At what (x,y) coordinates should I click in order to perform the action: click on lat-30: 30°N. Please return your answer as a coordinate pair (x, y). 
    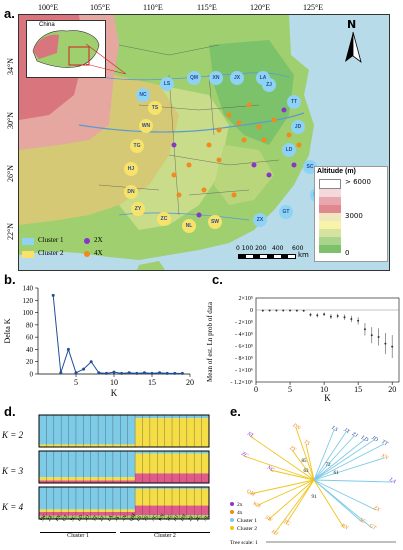
    Looking at the image, I should click on (10, 120).